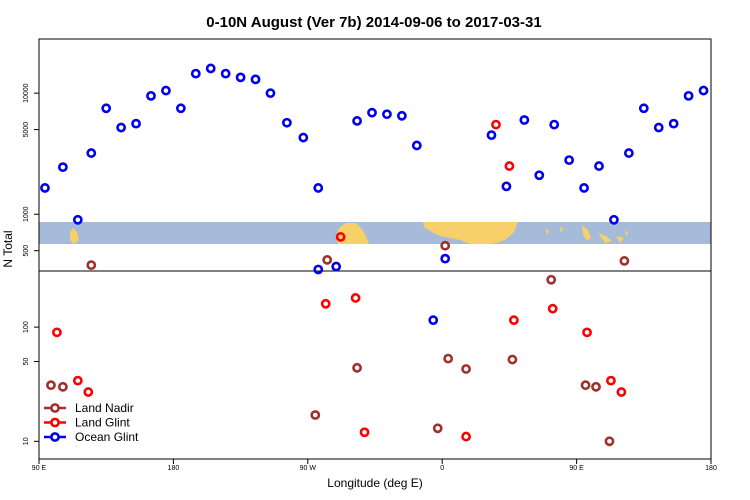 Image resolution: width=750 pixels, height=500 pixels. I want to click on y-tick-label: 10, so click(26, 441).